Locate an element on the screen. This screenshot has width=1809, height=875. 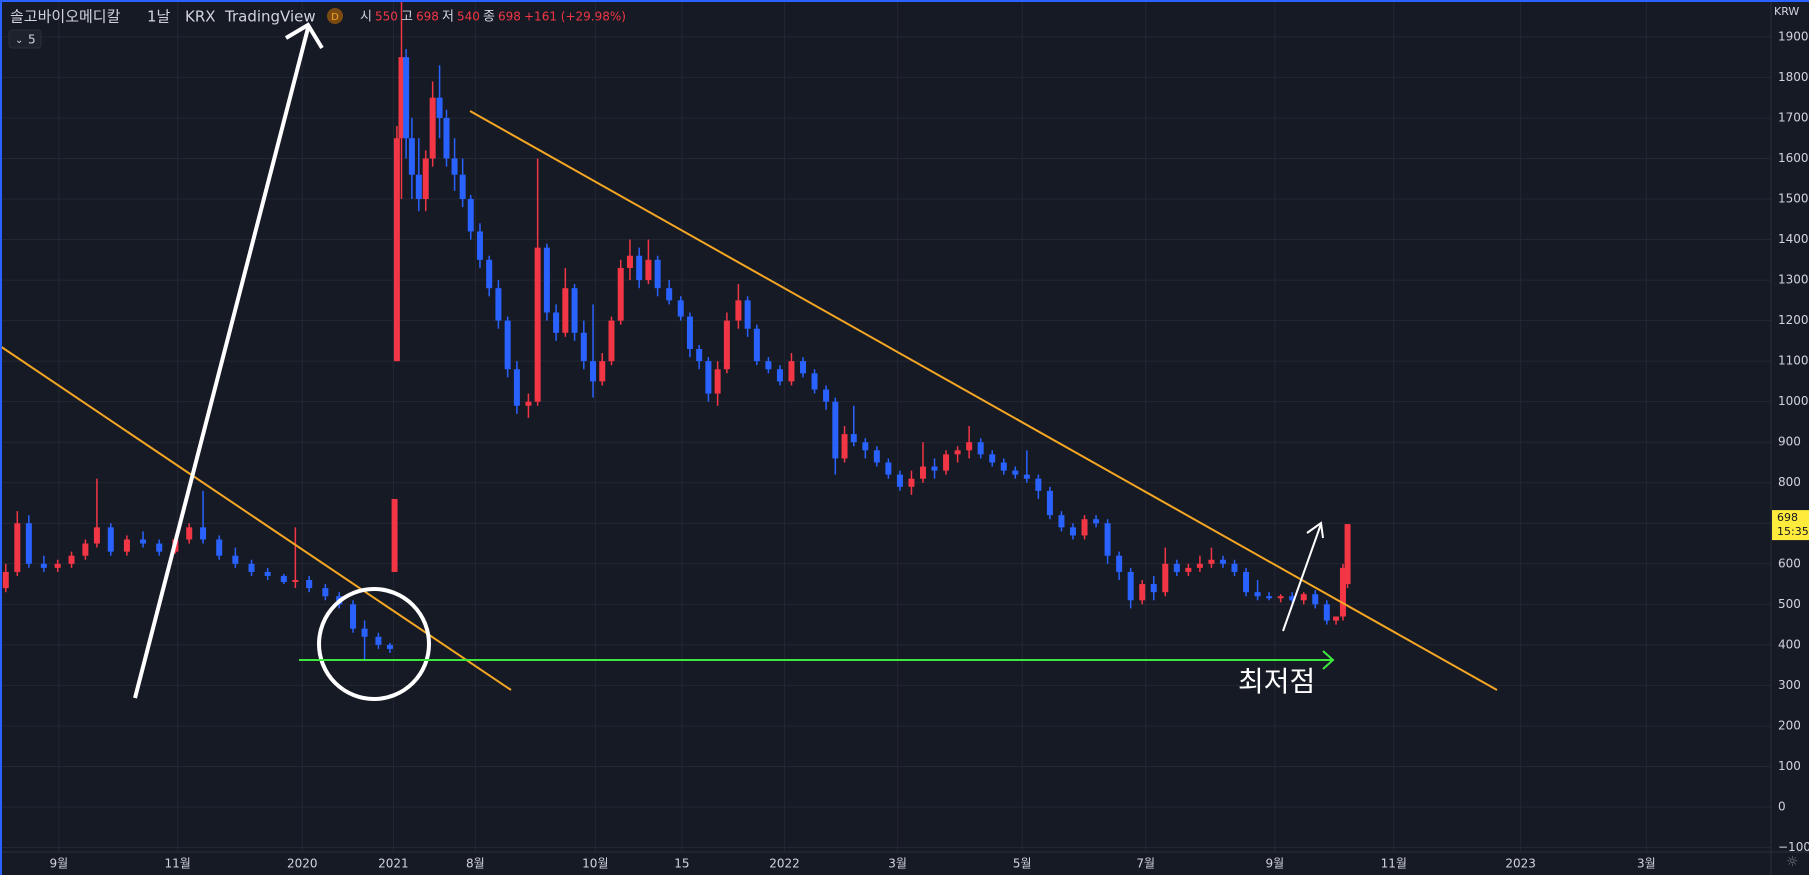
x-tick-label: 15 is located at coordinates (681, 864).